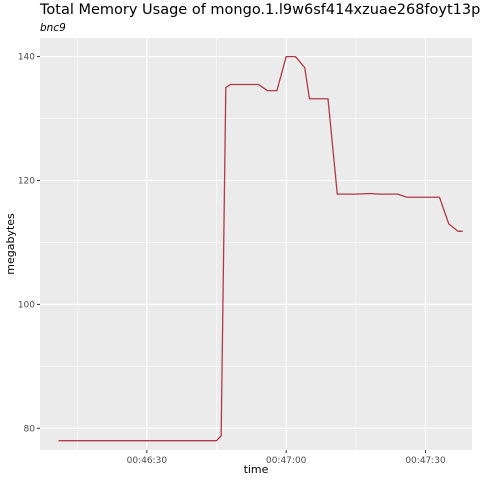 The image size is (480, 480). I want to click on x-axis-ticks: 00:46:30 00:47:00 00:47:30, so click(286, 458).